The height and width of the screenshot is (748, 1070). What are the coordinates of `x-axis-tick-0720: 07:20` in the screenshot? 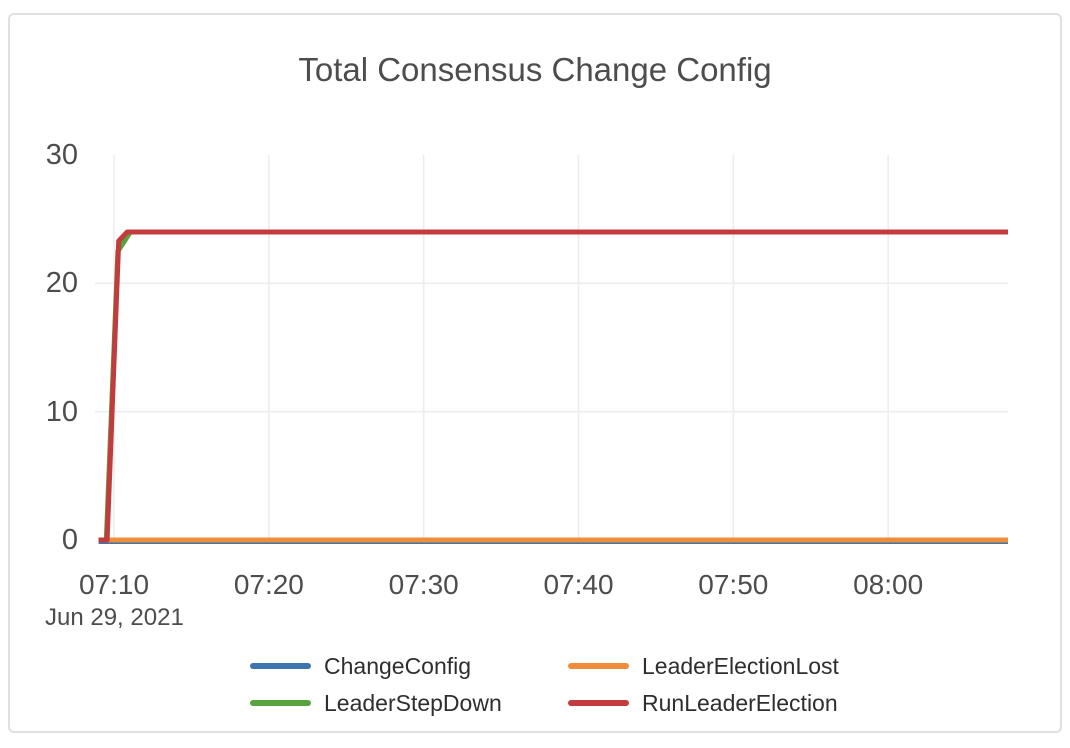 It's located at (268, 584).